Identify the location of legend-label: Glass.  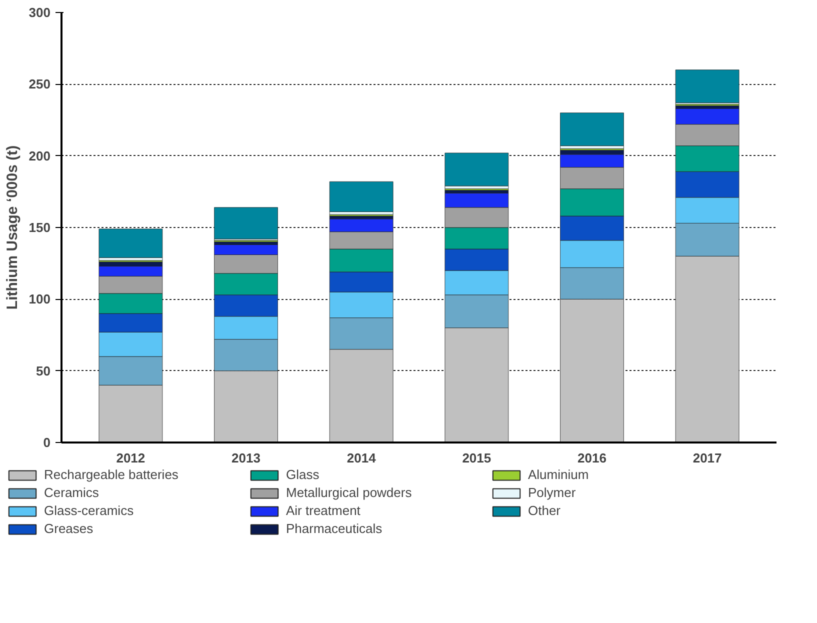
(303, 474).